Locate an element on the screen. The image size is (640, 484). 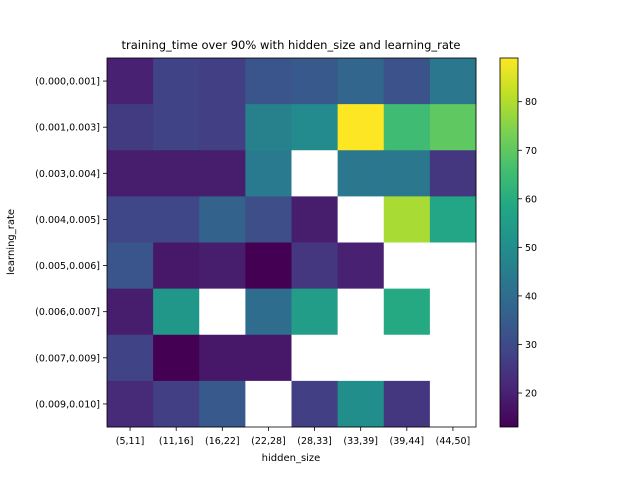
x-tick-label: (44,50] is located at coordinates (453, 441).